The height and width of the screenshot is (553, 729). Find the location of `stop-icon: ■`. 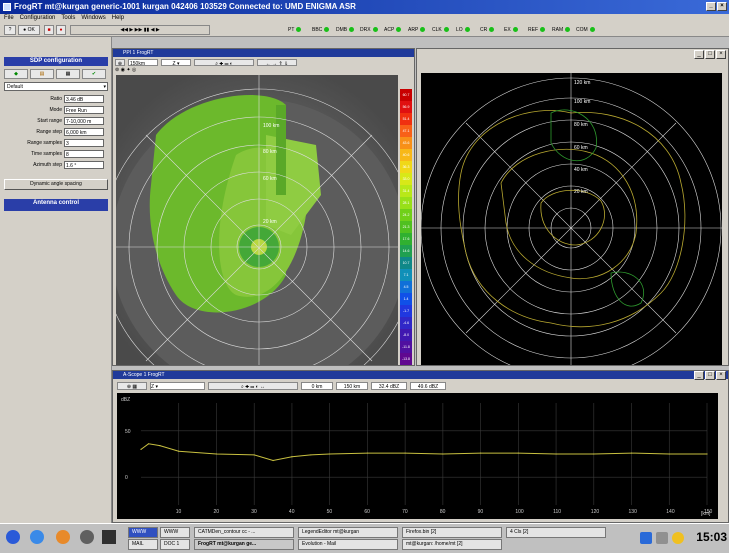

stop-icon: ■ is located at coordinates (49, 30).